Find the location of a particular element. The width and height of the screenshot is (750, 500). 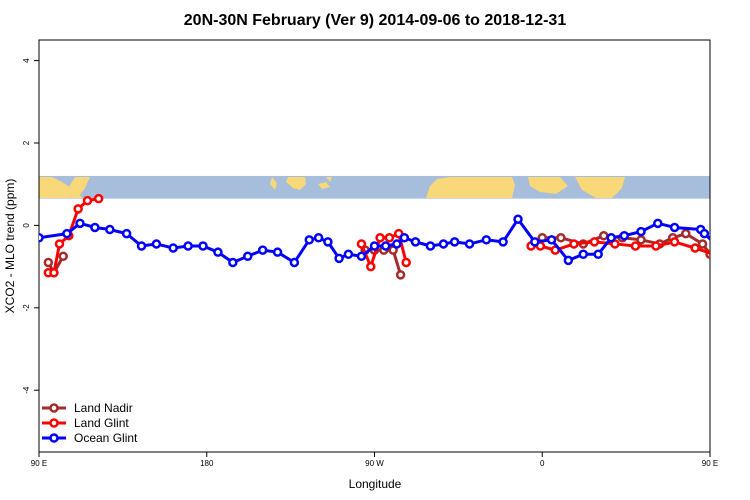

legend-item-land-nadir: Land Nadir is located at coordinates (87, 408).